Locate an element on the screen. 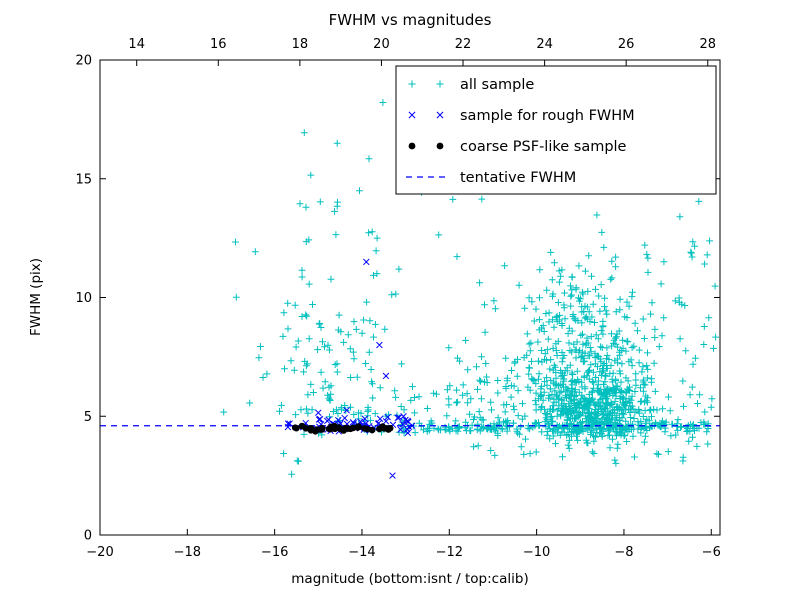  legend-item-0: all sample is located at coordinates (471, 85).